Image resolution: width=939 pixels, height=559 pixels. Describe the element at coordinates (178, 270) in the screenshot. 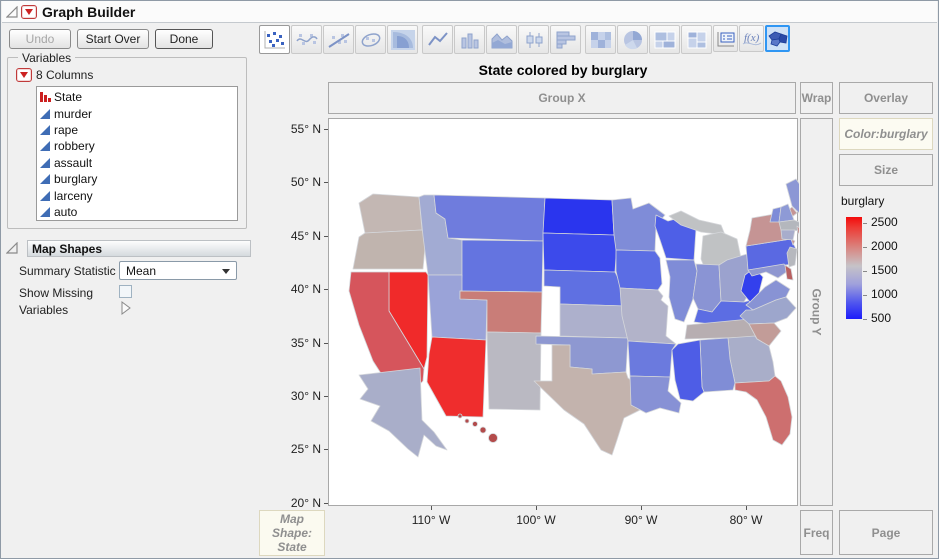

I see `summary-statistic-dropdown: Mean` at that location.